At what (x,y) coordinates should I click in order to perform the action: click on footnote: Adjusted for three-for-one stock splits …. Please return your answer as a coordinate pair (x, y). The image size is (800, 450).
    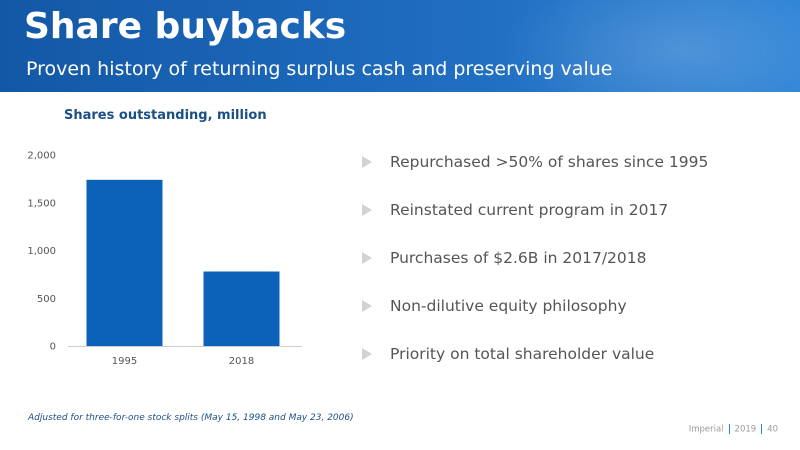
    Looking at the image, I should click on (191, 418).